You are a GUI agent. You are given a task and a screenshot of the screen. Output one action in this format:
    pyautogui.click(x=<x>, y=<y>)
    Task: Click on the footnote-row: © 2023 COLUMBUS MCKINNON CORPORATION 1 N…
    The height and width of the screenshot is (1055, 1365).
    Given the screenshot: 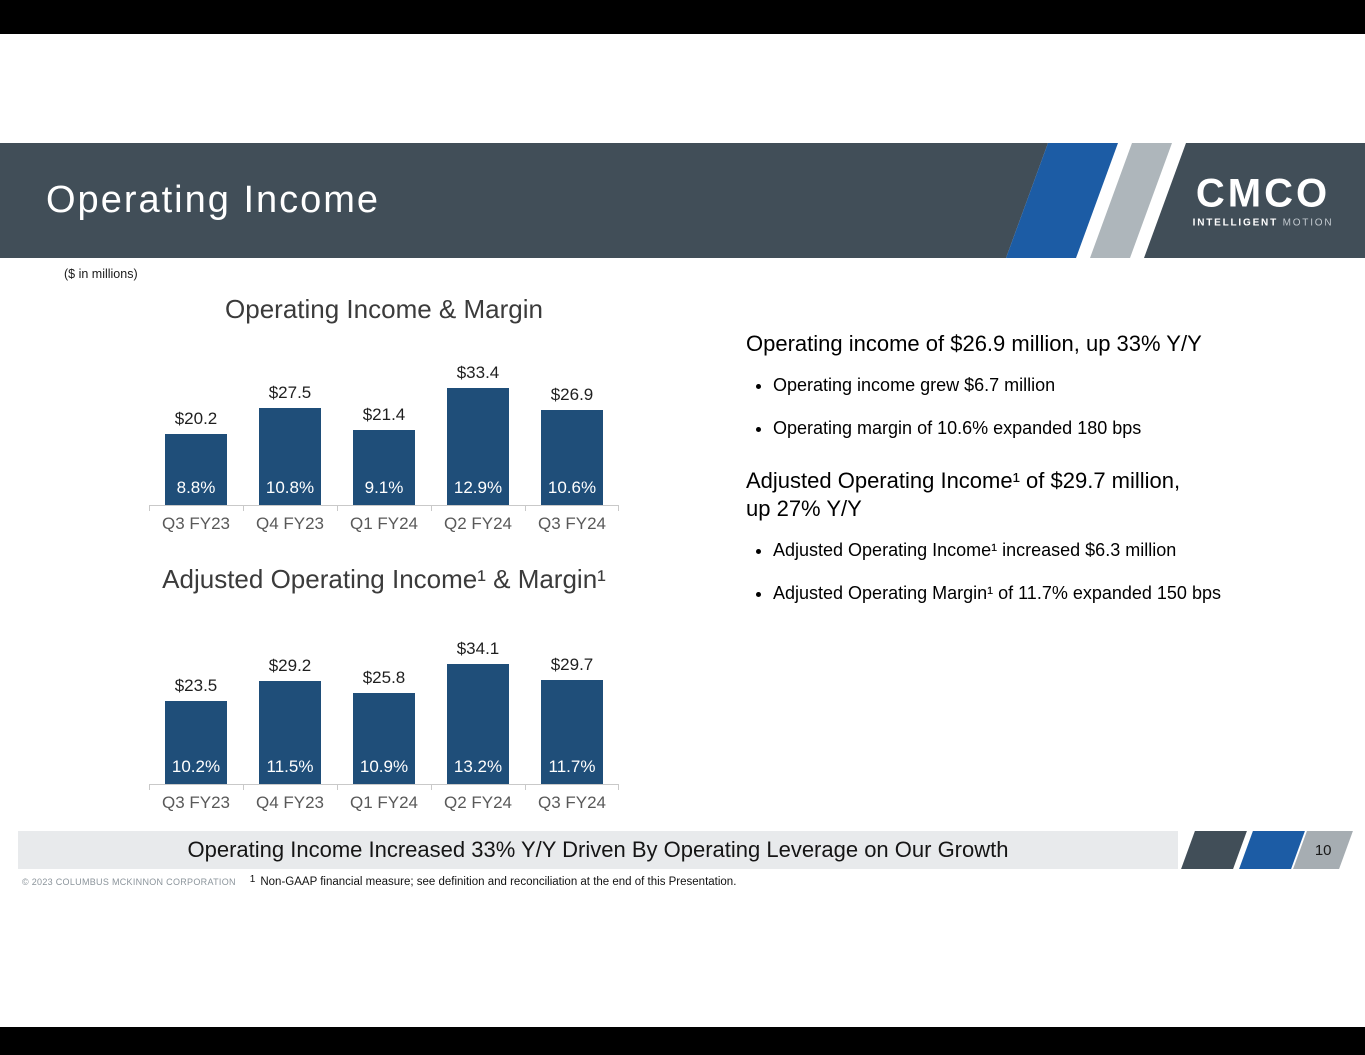 What is the action you would take?
    pyautogui.click(x=682, y=881)
    